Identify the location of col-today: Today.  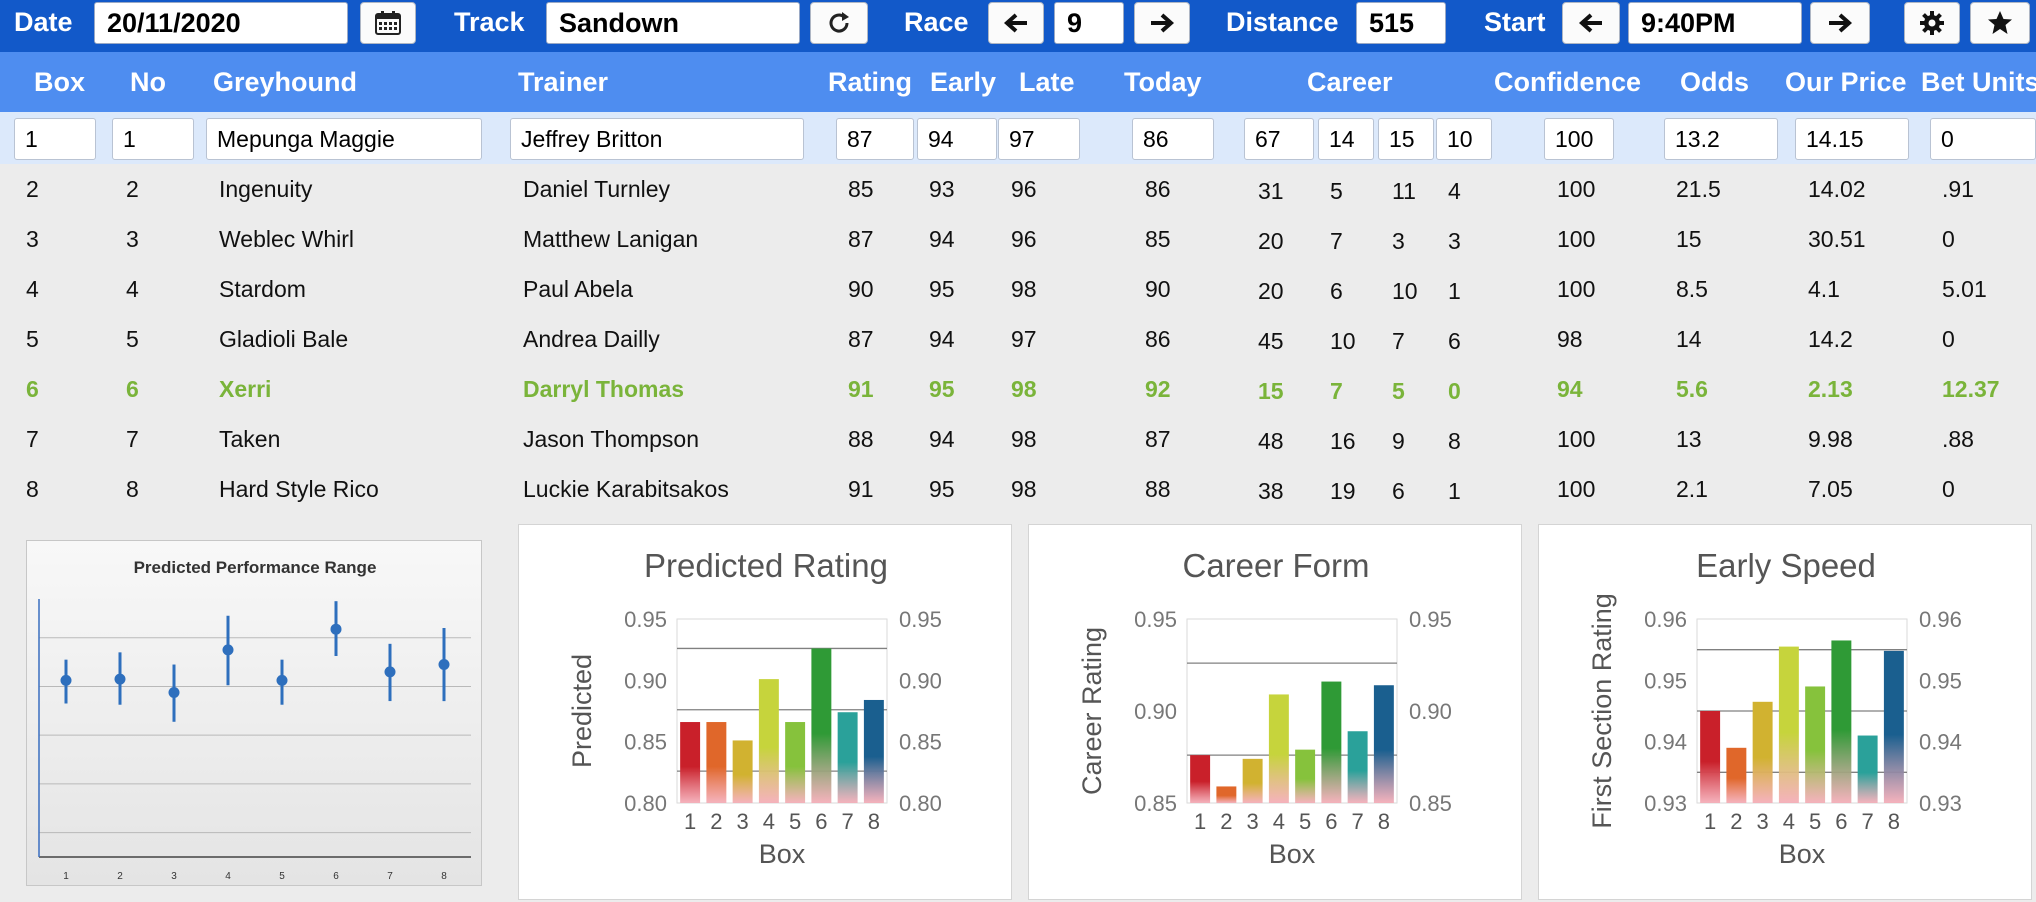
(1163, 82).